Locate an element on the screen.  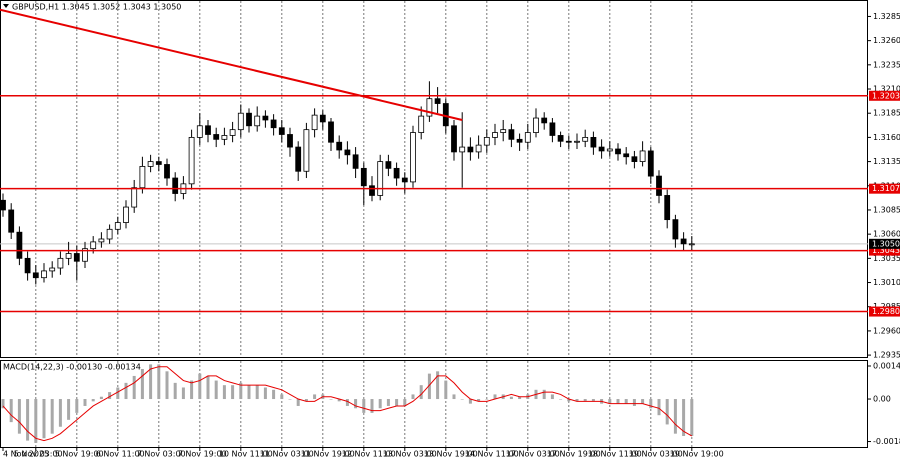
y-tick-label: 1.3260 is located at coordinates (886, 40).